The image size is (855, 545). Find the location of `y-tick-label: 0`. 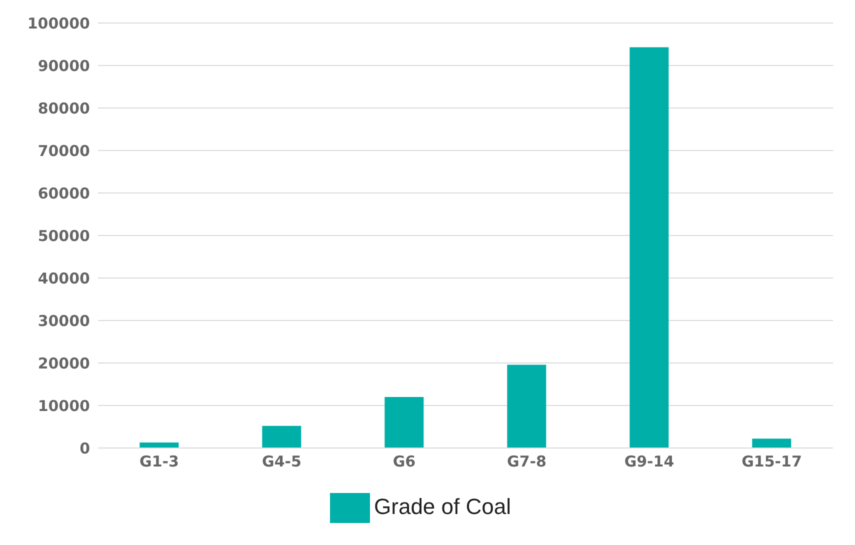

y-tick-label: 0 is located at coordinates (85, 448).